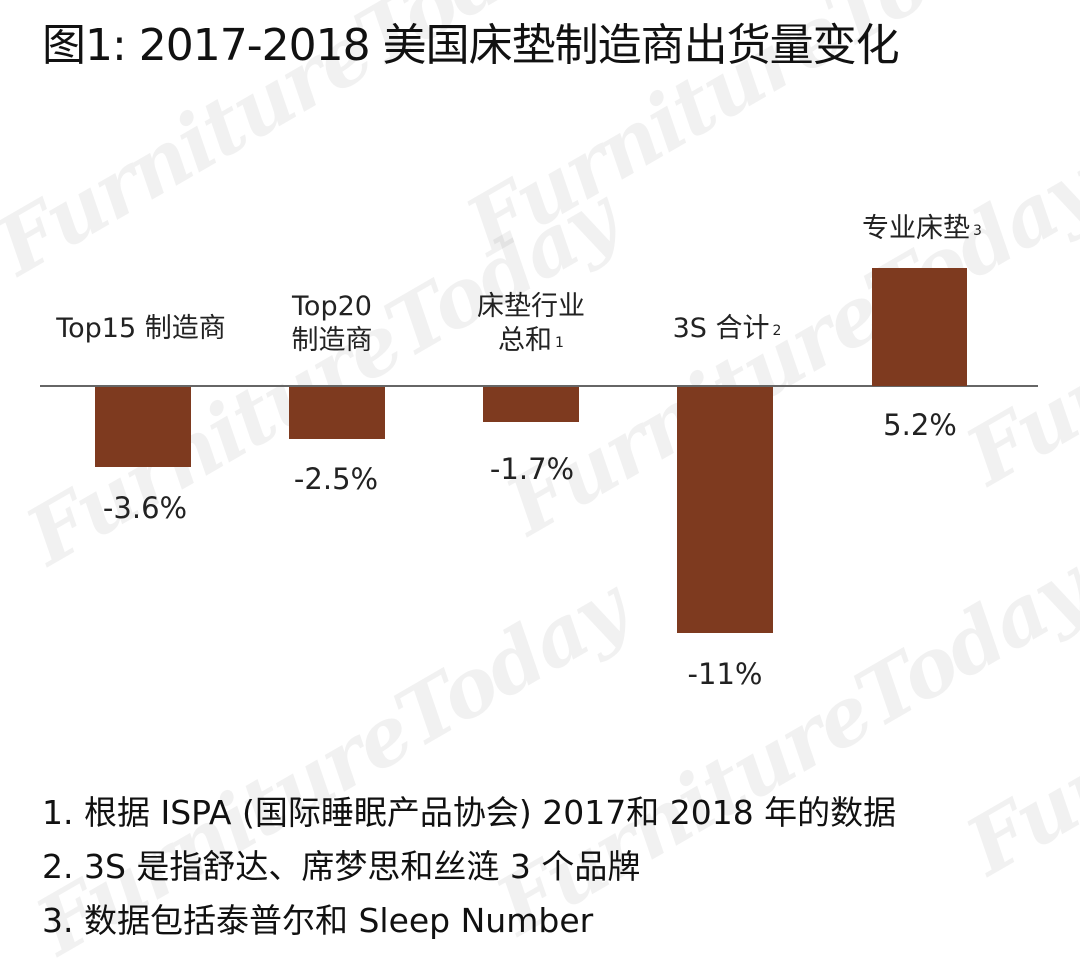 The height and width of the screenshot is (980, 1080). I want to click on value-label: 5.2%, so click(920, 425).